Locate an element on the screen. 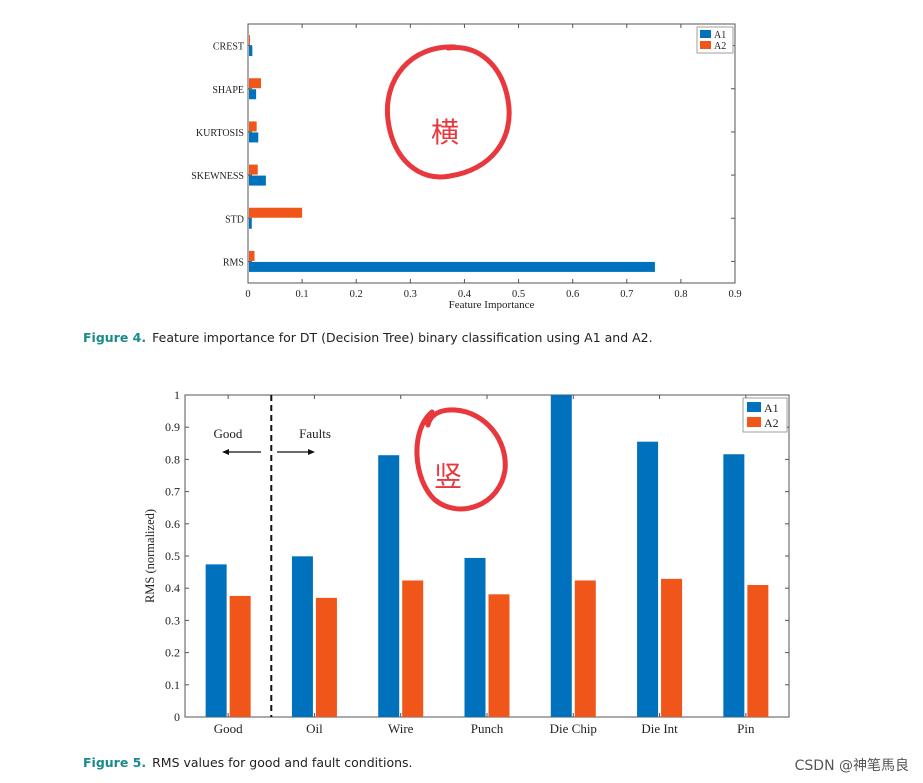  bar-a1-crest is located at coordinates (251, 51).